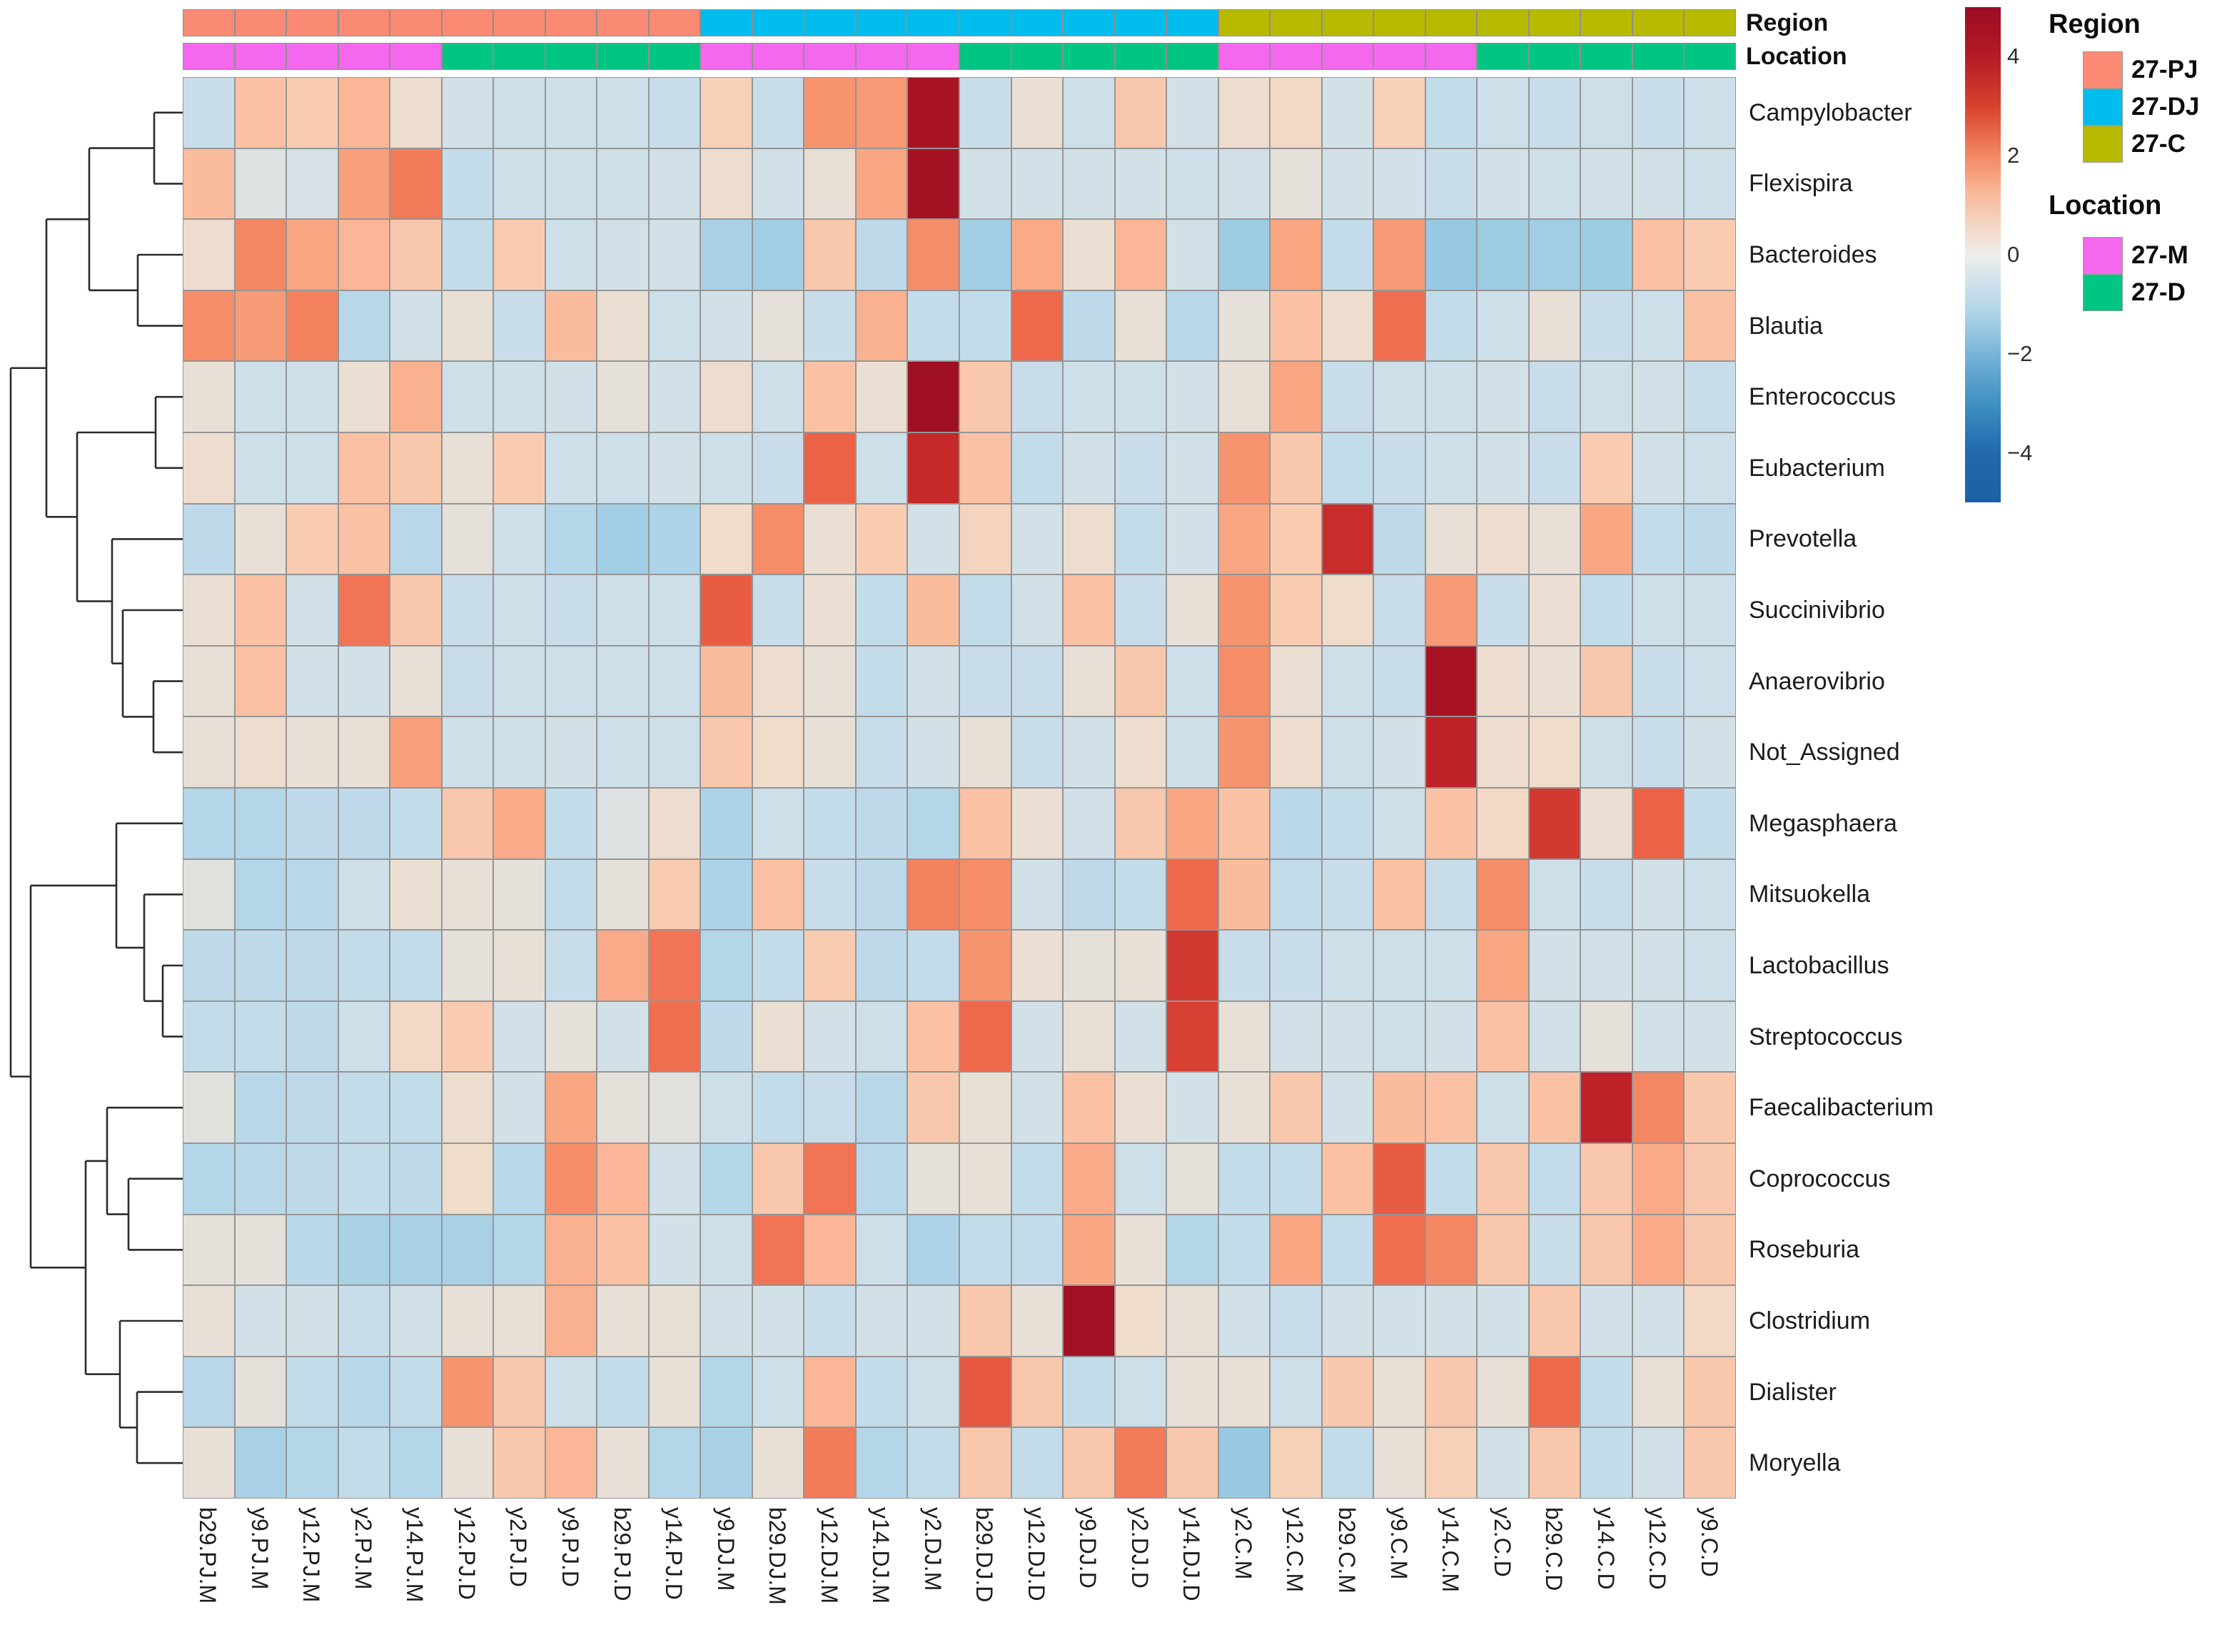 The height and width of the screenshot is (1652, 2227). What do you see at coordinates (1817, 681) in the screenshot?
I see `row-label: Anaerovibrio` at bounding box center [1817, 681].